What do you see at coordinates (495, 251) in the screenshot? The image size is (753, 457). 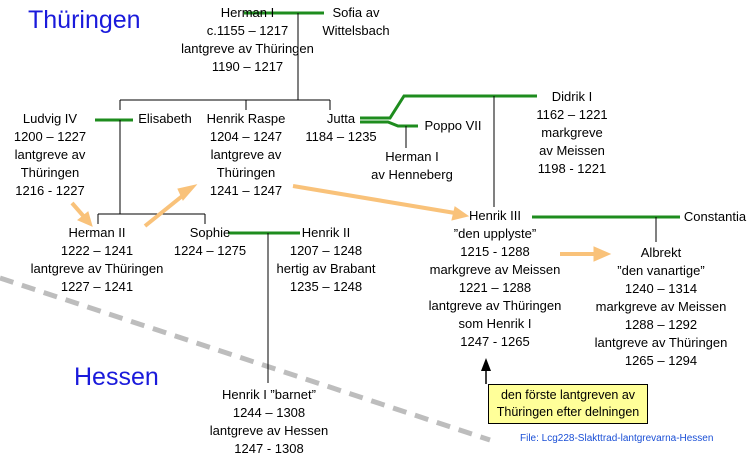 I see `person-dates: 1215 - 1288` at bounding box center [495, 251].